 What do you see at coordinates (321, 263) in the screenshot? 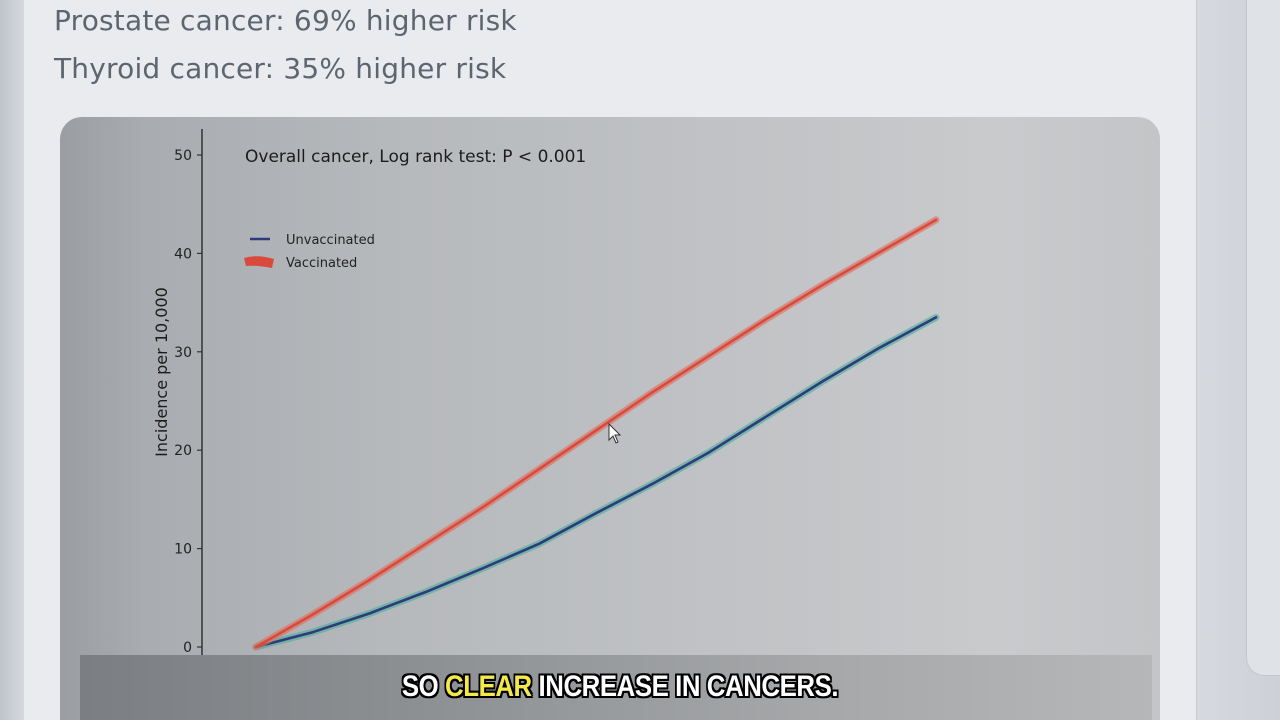
I see `legend-label: Vaccinated` at bounding box center [321, 263].